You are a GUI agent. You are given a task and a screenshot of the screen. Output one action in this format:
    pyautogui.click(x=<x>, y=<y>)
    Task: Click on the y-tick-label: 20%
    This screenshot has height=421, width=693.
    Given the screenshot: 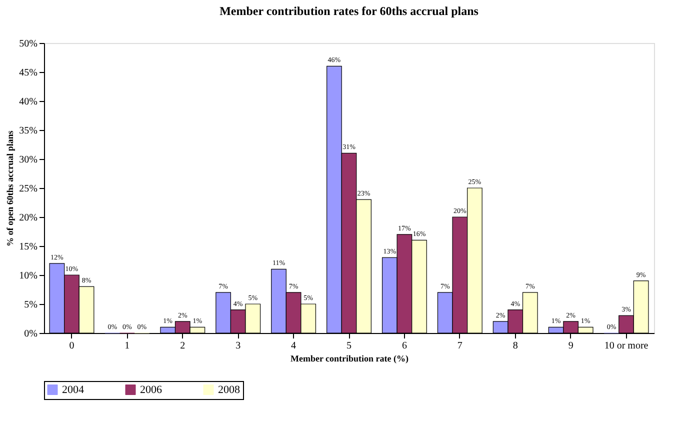 What is the action you would take?
    pyautogui.click(x=28, y=218)
    